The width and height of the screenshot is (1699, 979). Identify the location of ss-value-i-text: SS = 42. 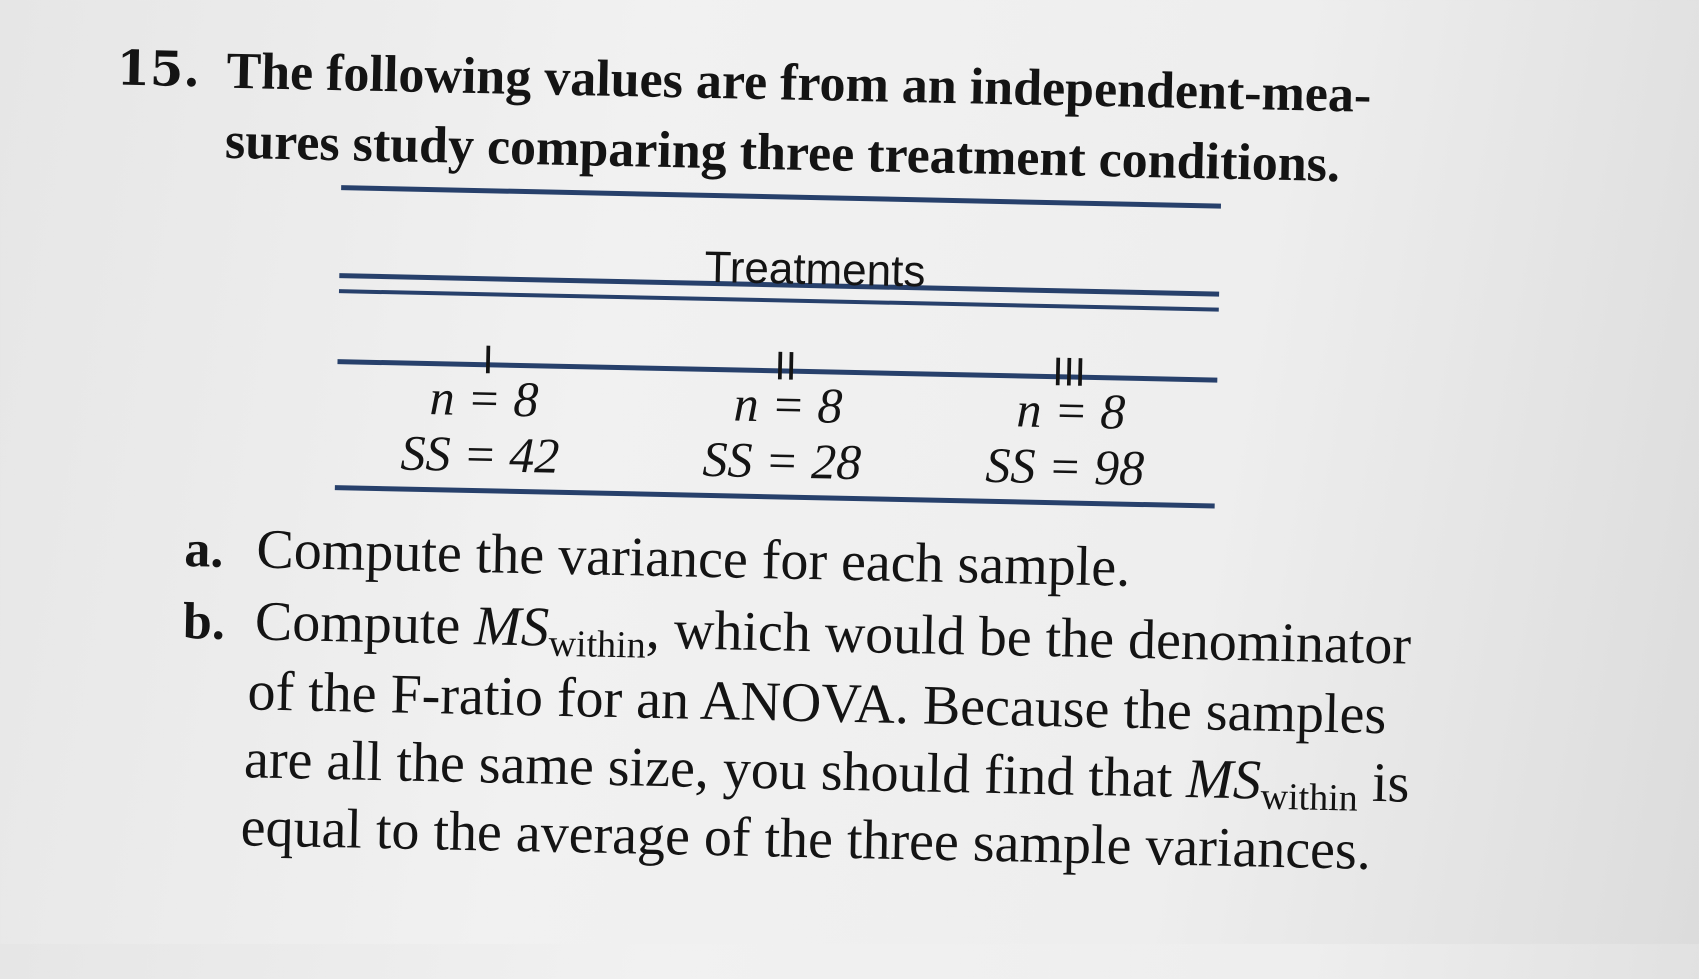
(480, 454).